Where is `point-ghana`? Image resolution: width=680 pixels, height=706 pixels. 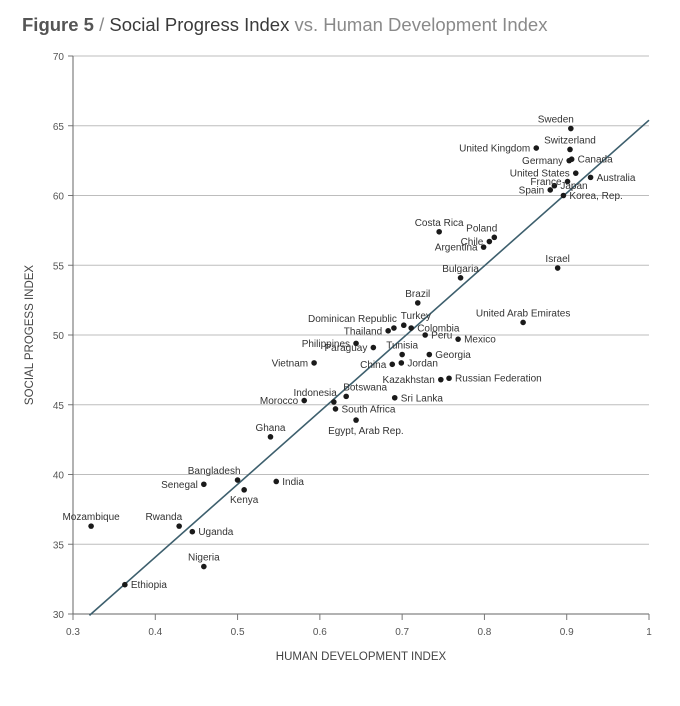
point-ghana is located at coordinates (270, 437).